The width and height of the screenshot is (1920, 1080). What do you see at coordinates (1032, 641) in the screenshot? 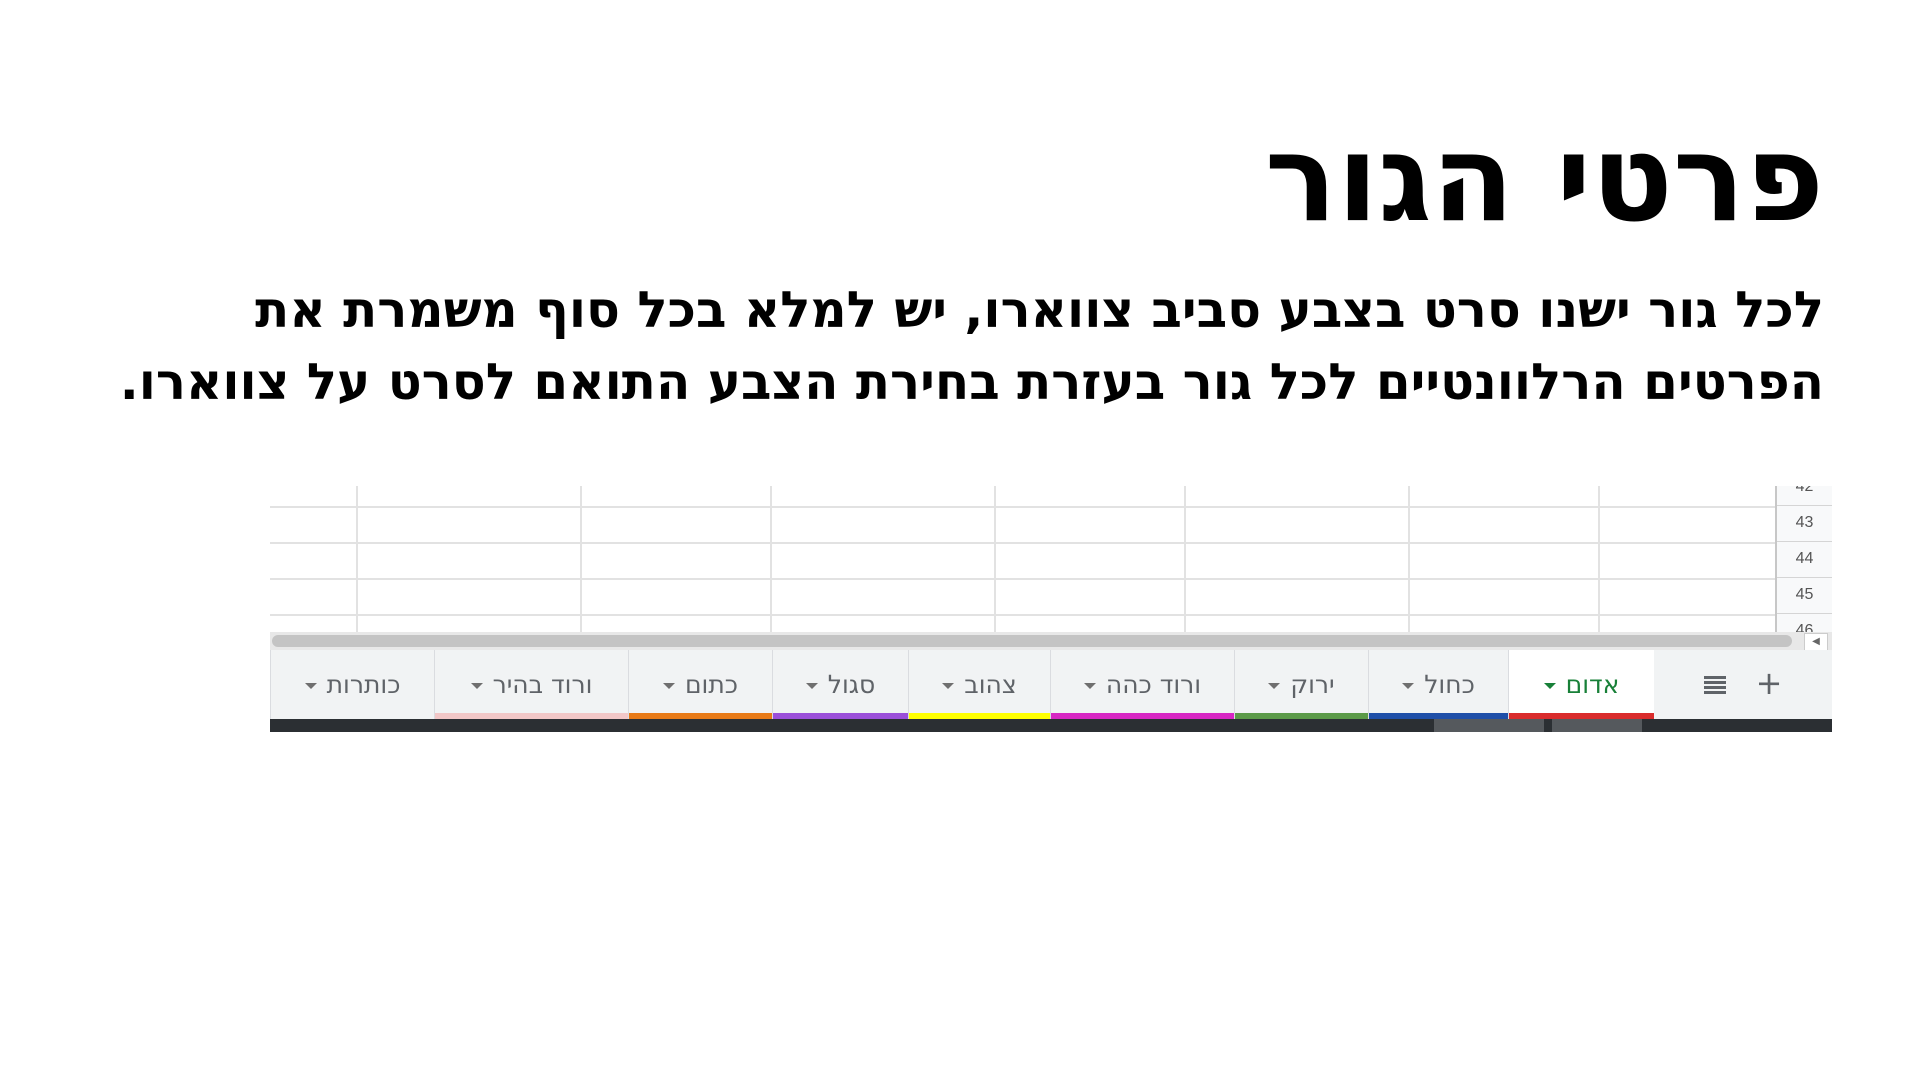
I see `scrollbar-thumb` at bounding box center [1032, 641].